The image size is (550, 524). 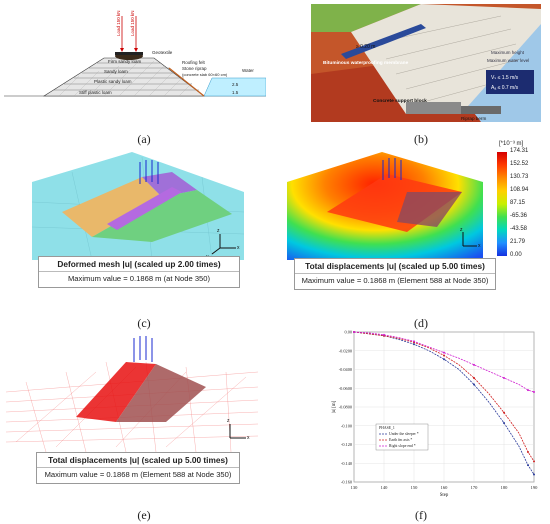 I want to click on grass-top, so click(x=366, y=18).